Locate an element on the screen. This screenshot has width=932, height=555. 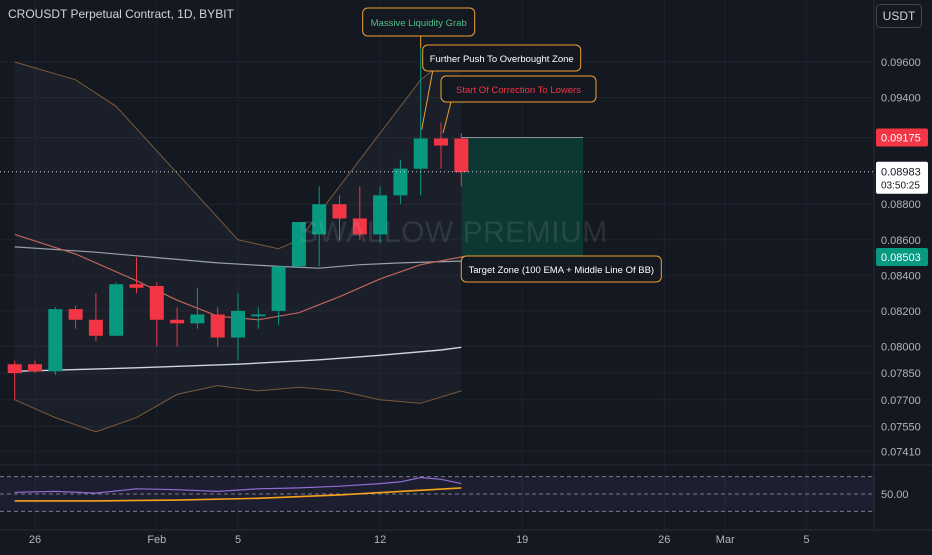
price-axis-label: 0.07850 is located at coordinates (901, 374).